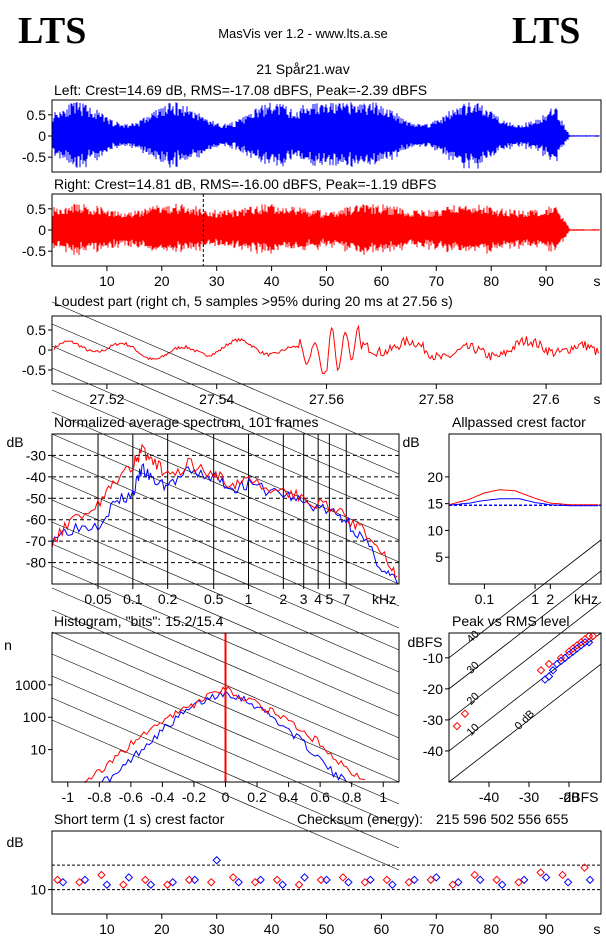  I want to click on right-channel-xtick-label: 30, so click(217, 281).